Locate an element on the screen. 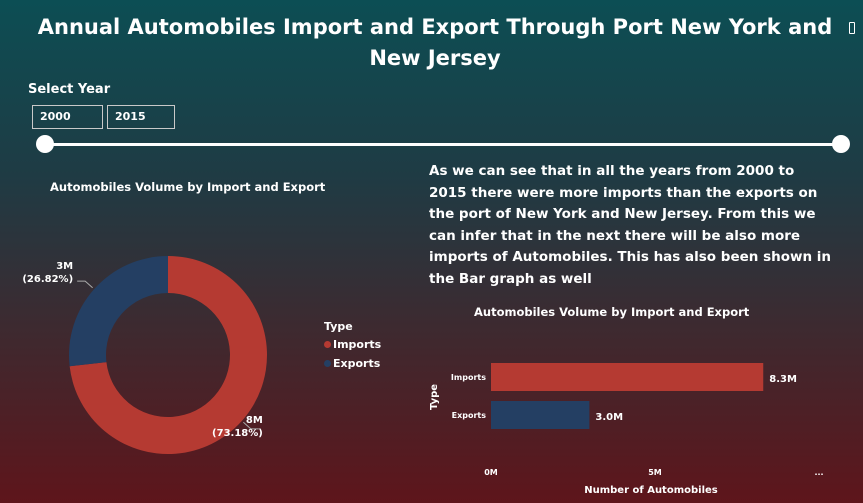 This screenshot has width=863, height=503. bar-imports is located at coordinates (627, 377).